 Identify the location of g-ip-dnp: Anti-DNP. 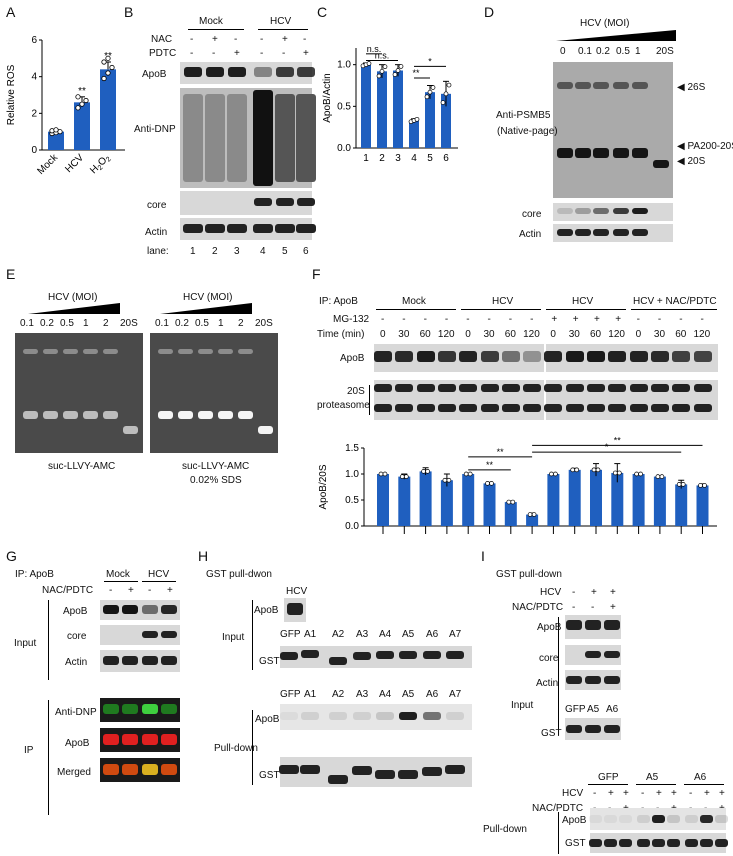
(76, 712).